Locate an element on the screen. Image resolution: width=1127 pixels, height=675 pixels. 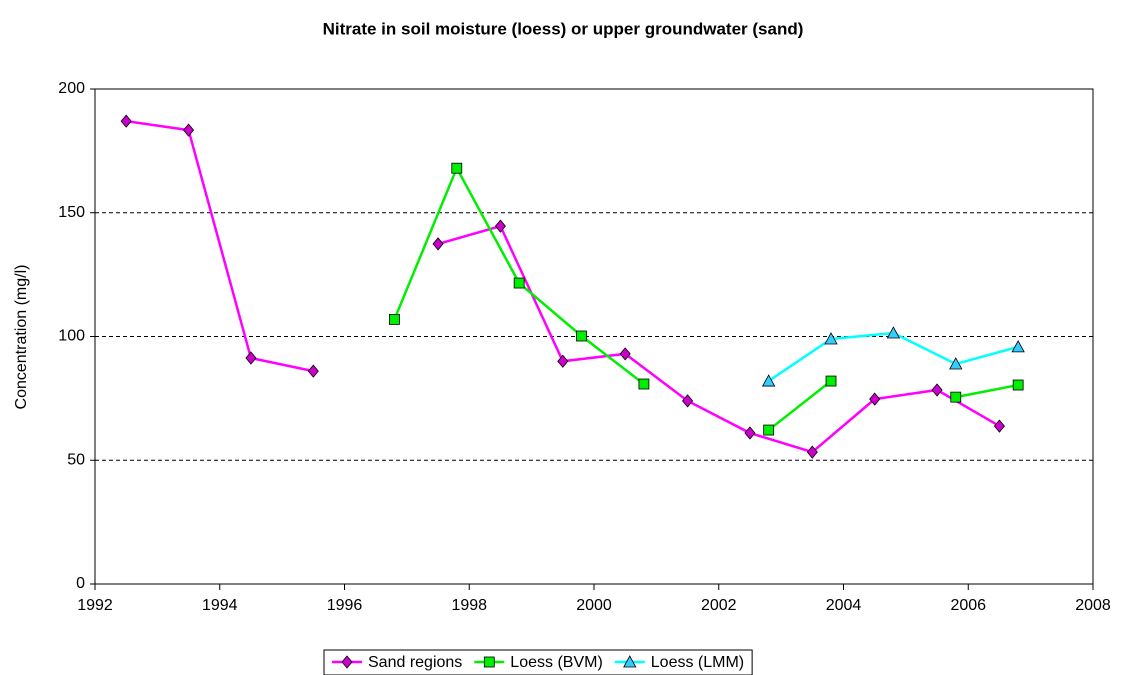
x-tick-label: 1994 is located at coordinates (220, 605).